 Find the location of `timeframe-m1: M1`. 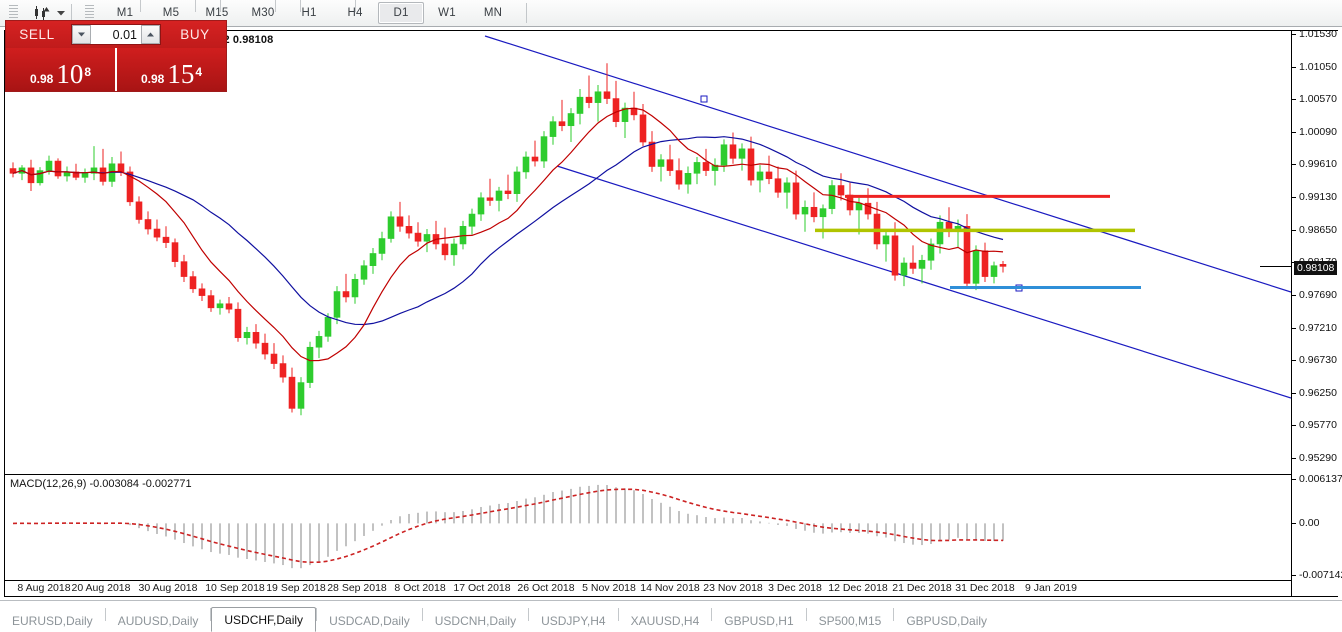

timeframe-m1: M1 is located at coordinates (125, 13).